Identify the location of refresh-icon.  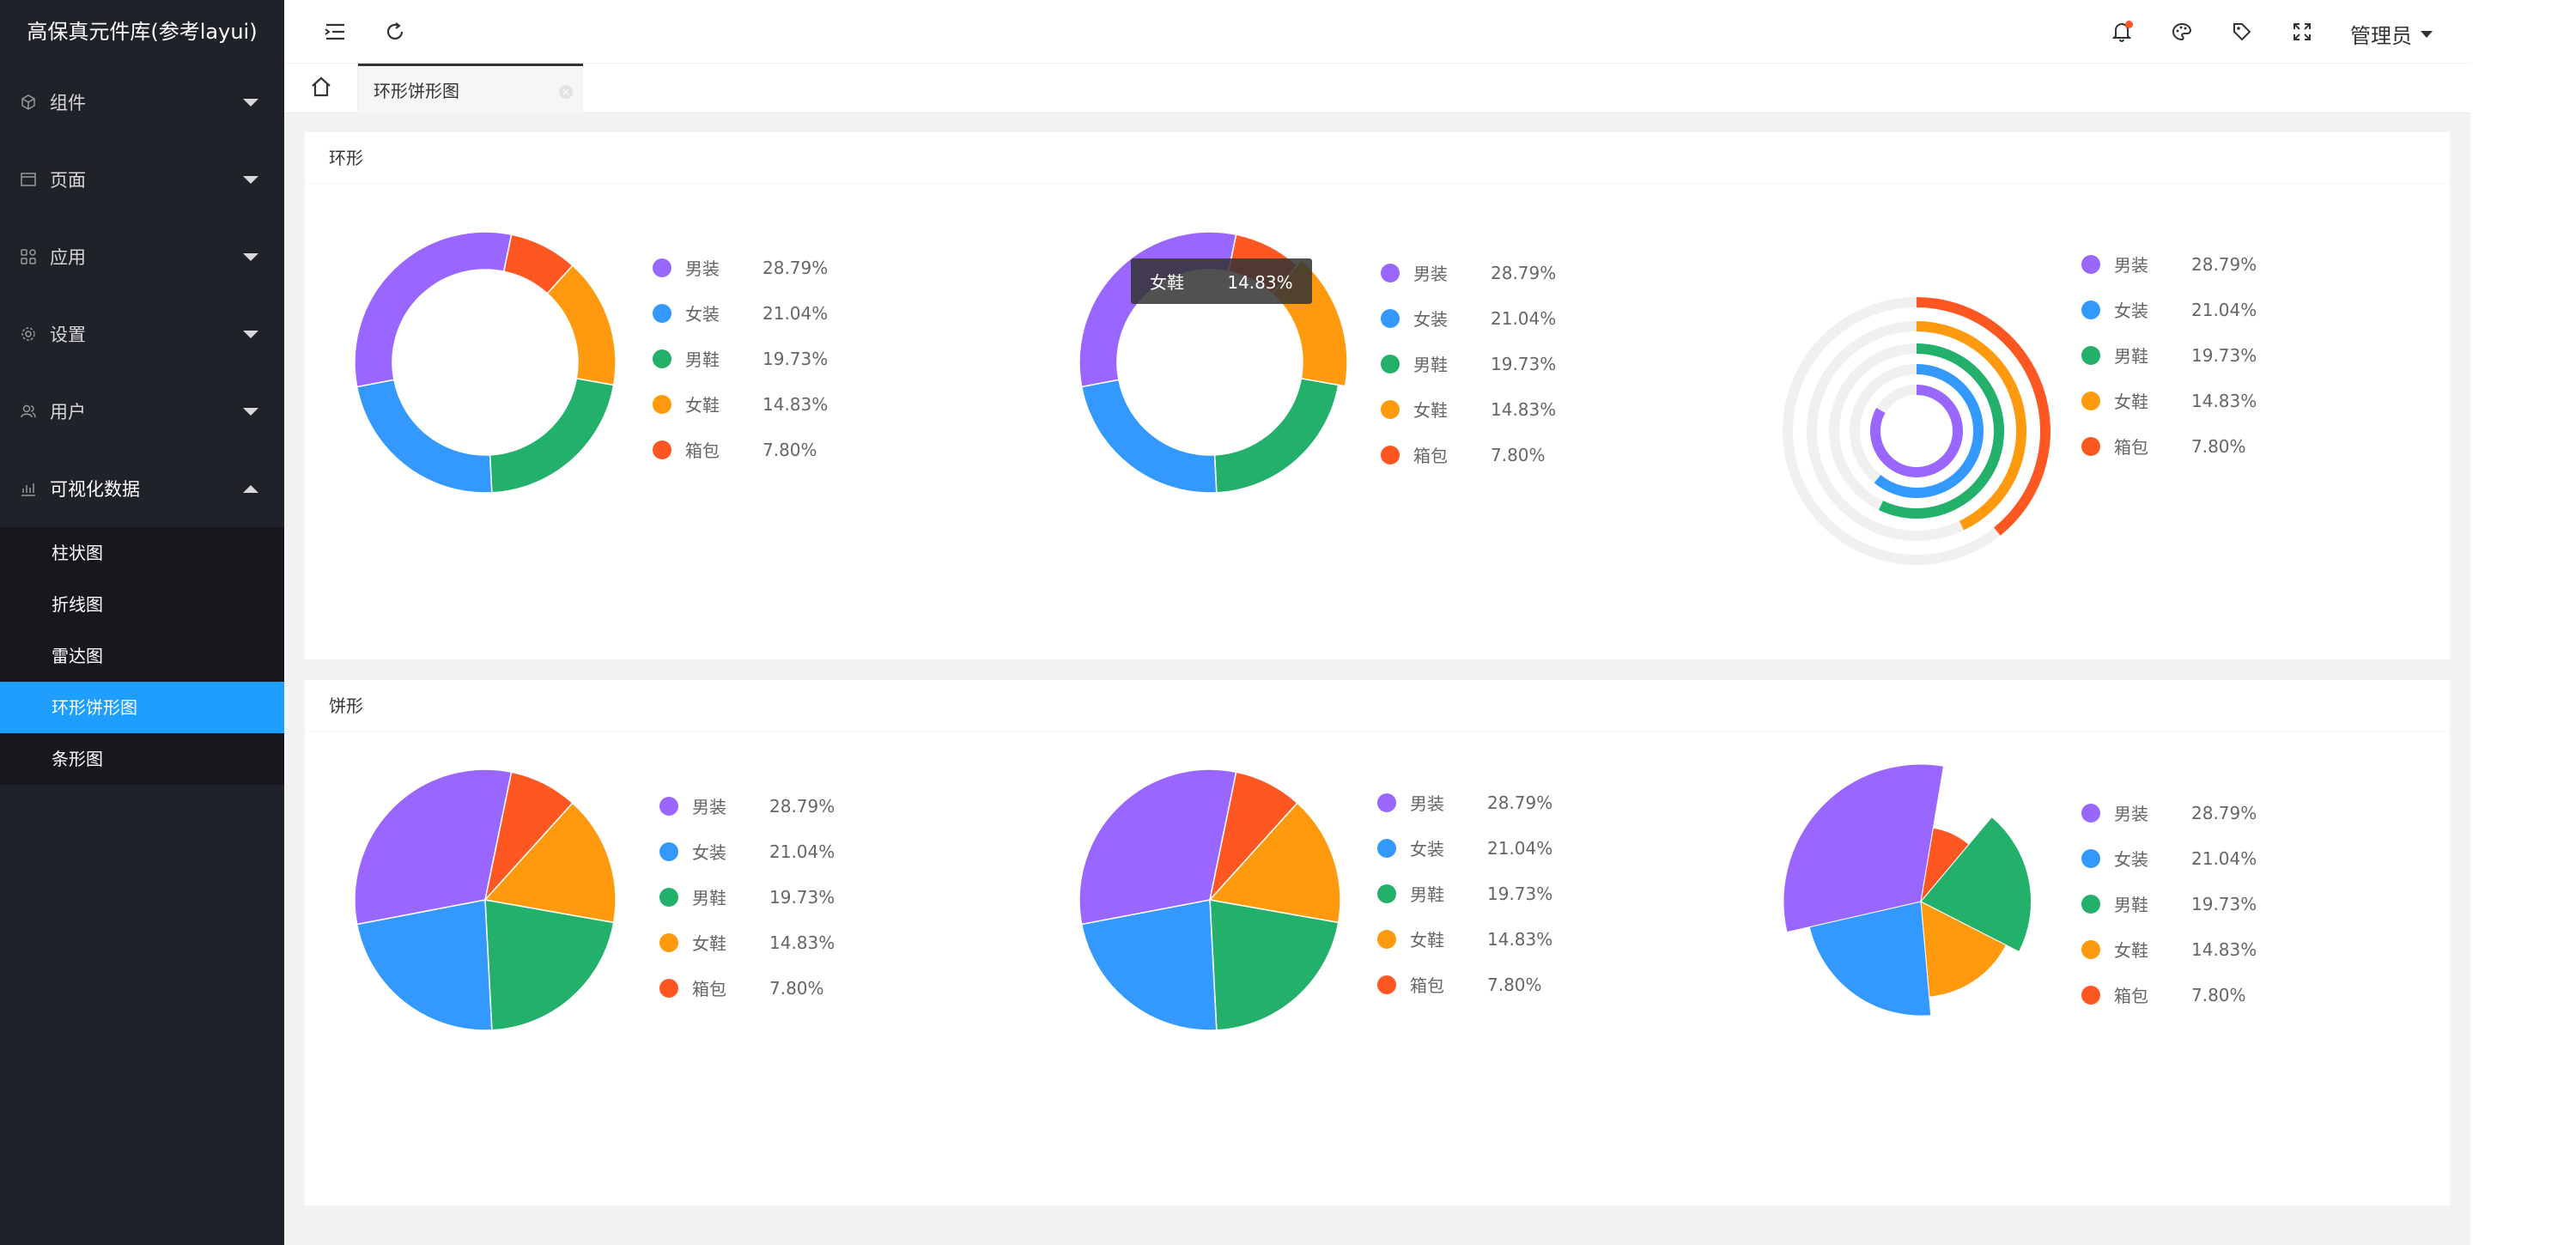
(395, 32).